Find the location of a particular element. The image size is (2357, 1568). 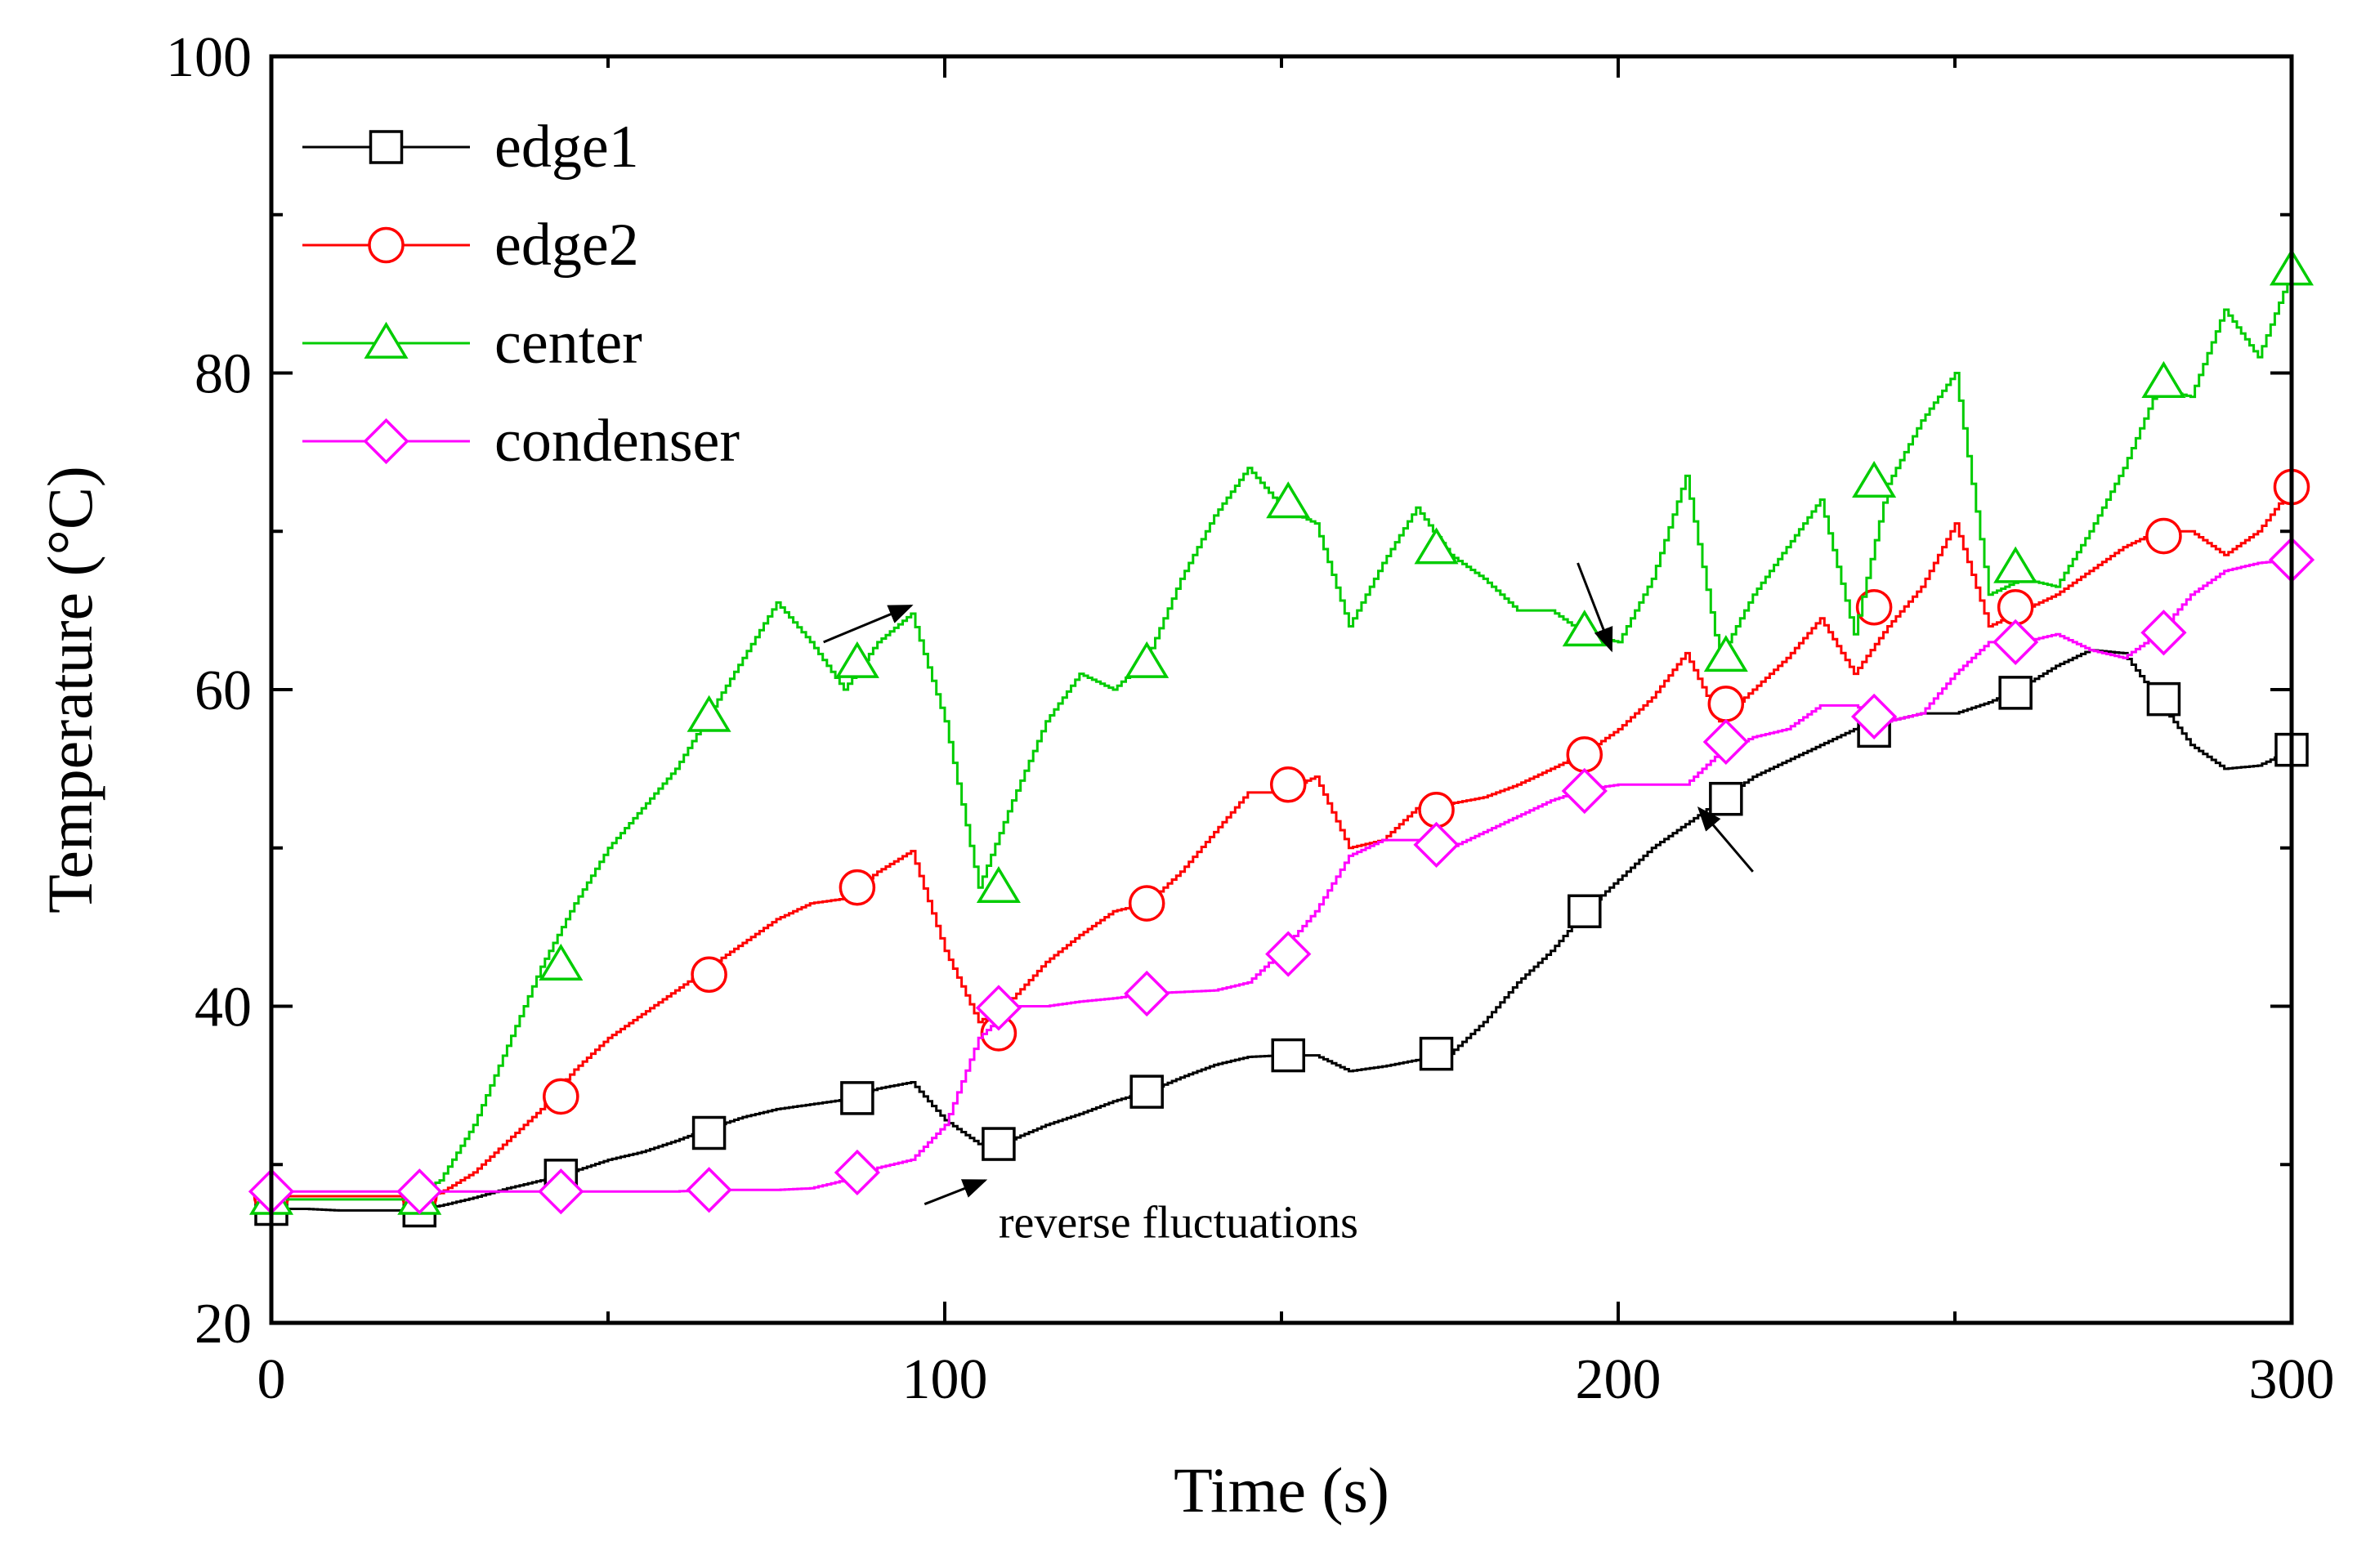

x-tick-label: 200 is located at coordinates (1619, 1379).